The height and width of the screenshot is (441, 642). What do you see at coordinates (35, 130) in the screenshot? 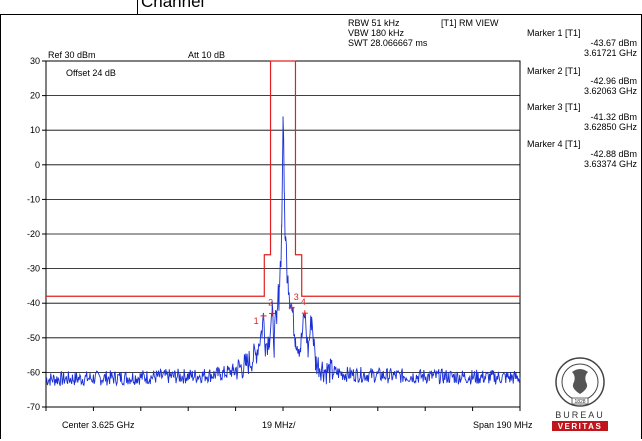
I see `y-tick-label: 10` at bounding box center [35, 130].